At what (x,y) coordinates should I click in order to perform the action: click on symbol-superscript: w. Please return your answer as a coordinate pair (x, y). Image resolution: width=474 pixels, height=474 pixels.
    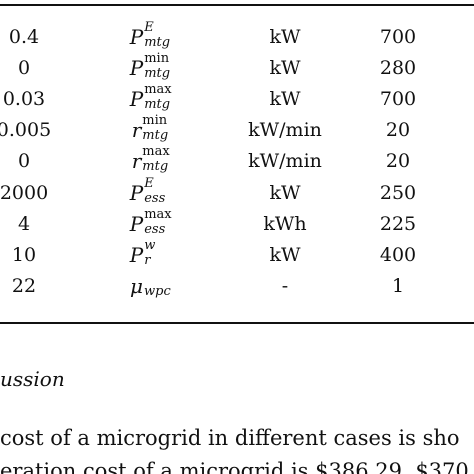
    Looking at the image, I should click on (150, 245).